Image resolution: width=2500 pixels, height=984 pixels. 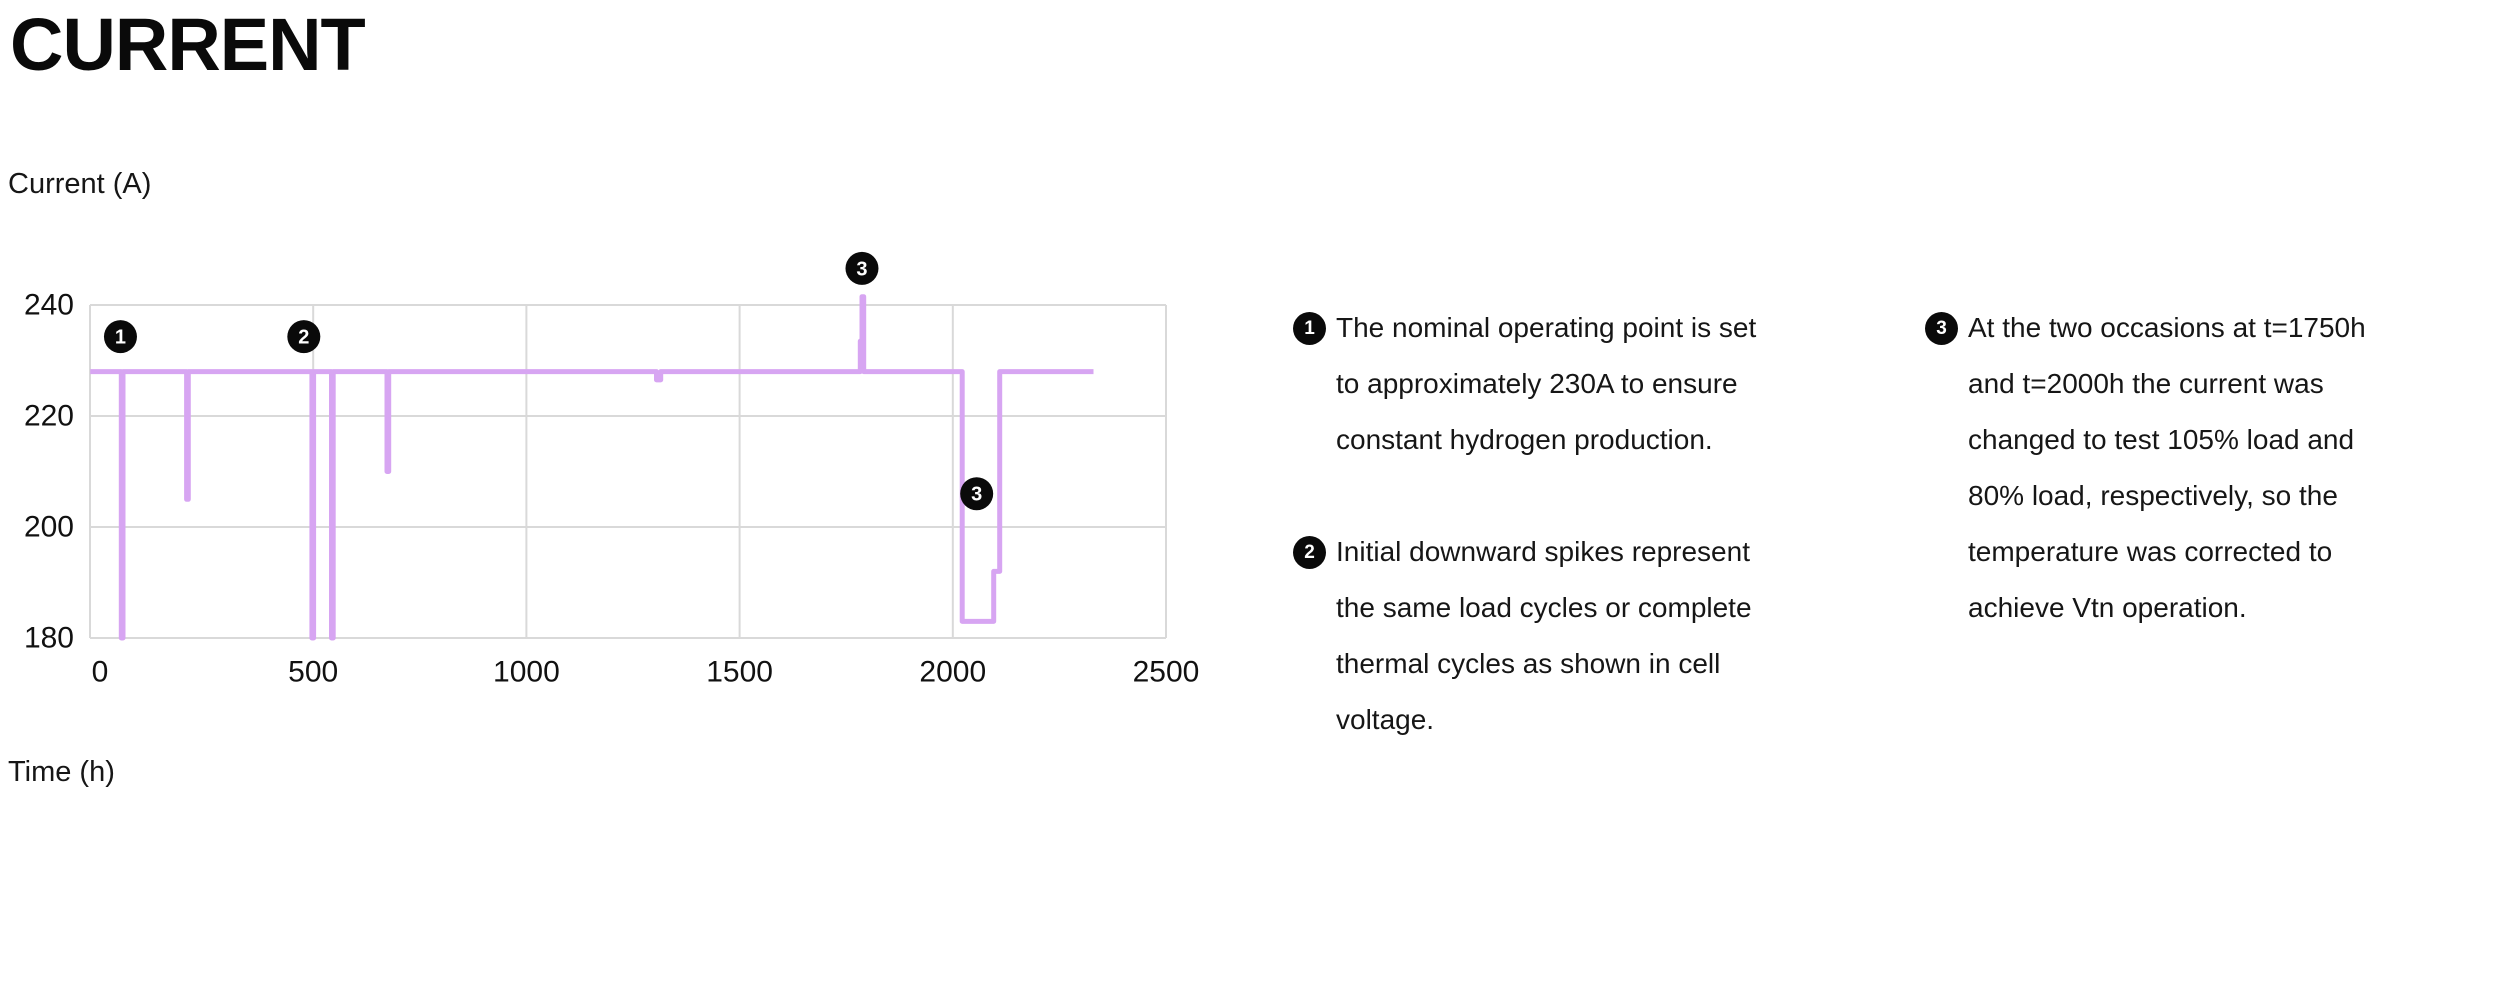 I want to click on x-tick-label: 0, so click(x=100, y=672).